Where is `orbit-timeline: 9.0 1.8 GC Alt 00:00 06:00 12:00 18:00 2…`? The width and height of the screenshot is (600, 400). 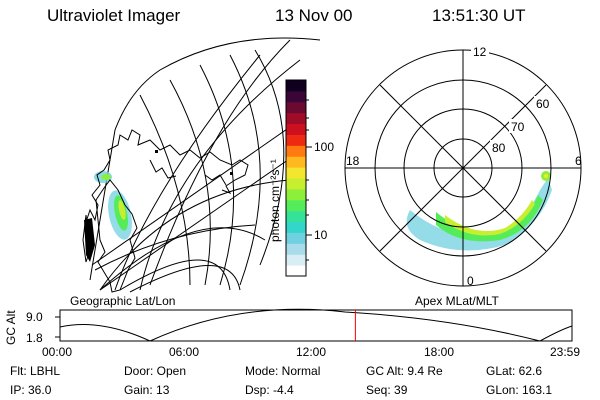 orbit-timeline: 9.0 1.8 GC Alt 00:00 06:00 12:00 18:00 2… is located at coordinates (292, 333).